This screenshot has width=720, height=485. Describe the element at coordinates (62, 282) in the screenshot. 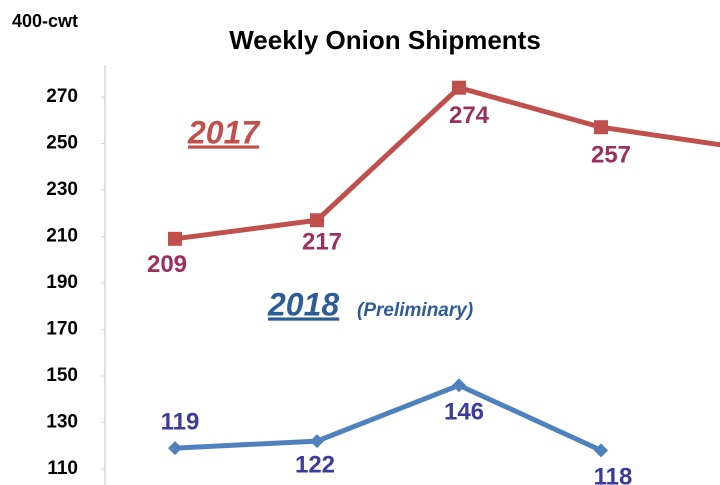

I see `y-tick-label: 190` at that location.